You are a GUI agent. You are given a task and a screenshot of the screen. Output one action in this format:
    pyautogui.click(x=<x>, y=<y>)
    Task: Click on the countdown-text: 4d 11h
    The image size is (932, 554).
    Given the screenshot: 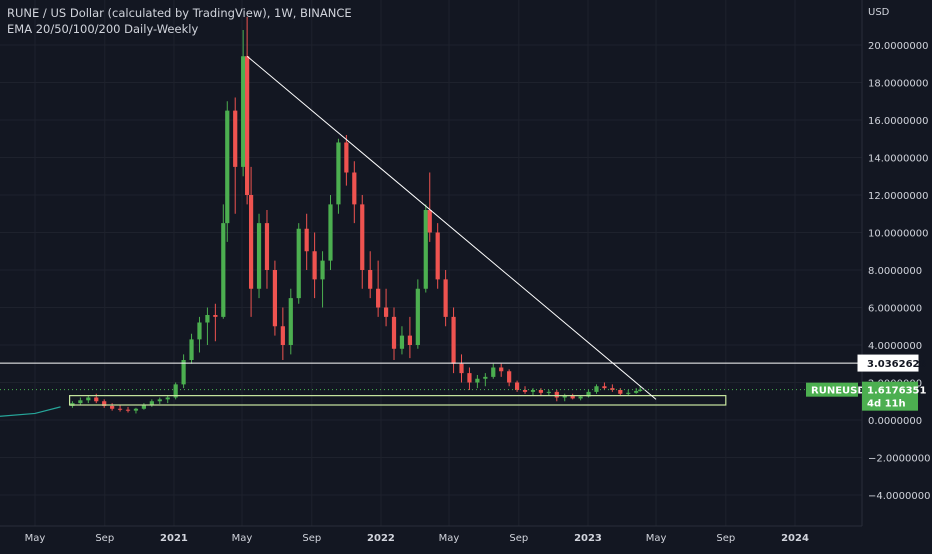 What is the action you would take?
    pyautogui.click(x=886, y=404)
    